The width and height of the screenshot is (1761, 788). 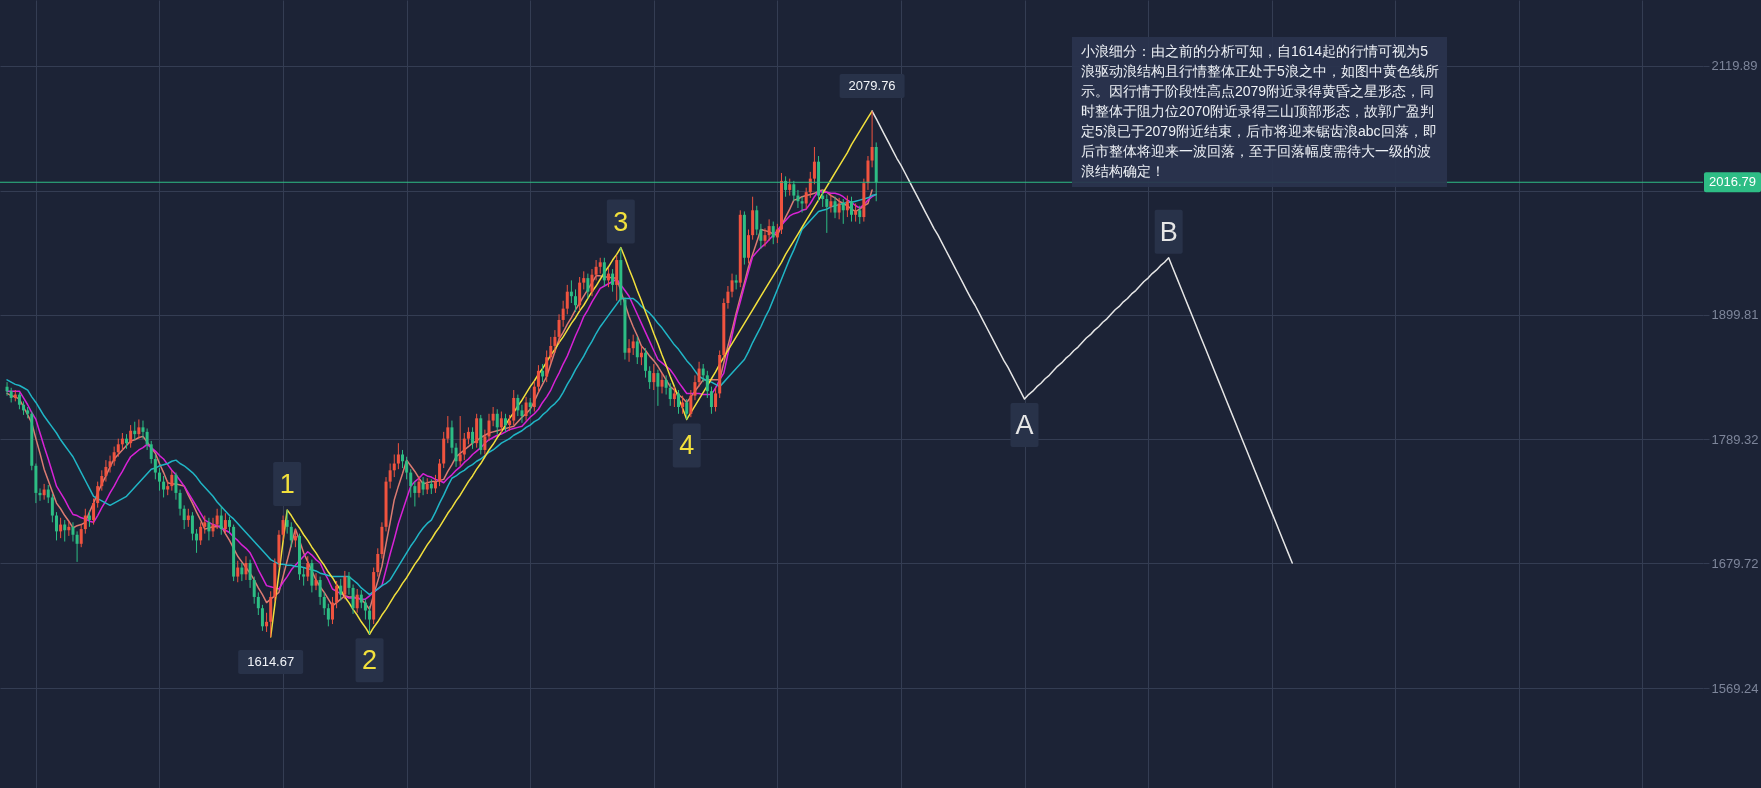 I want to click on annotation: 1614.67, so click(x=271, y=661).